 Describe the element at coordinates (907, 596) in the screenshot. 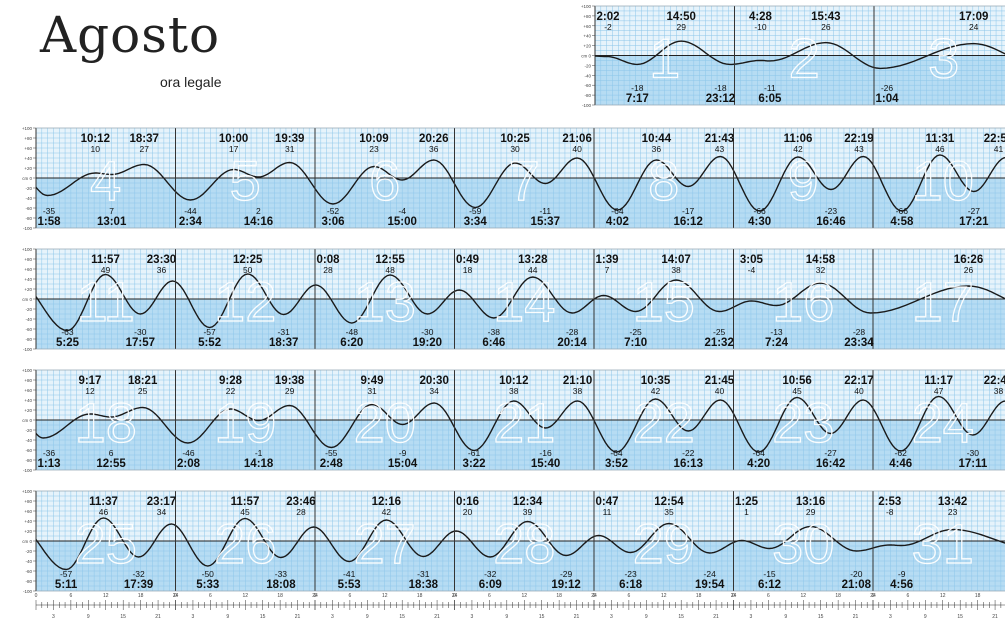

I see `ruler-label: 6` at that location.